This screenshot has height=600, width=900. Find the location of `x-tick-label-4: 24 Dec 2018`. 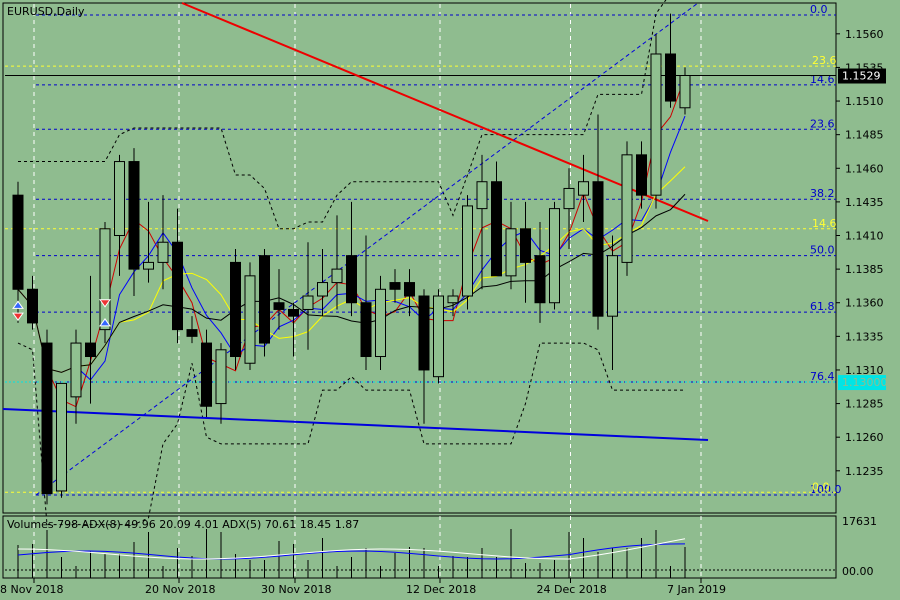

x-tick-label-4: 24 Dec 2018 is located at coordinates (572, 589).